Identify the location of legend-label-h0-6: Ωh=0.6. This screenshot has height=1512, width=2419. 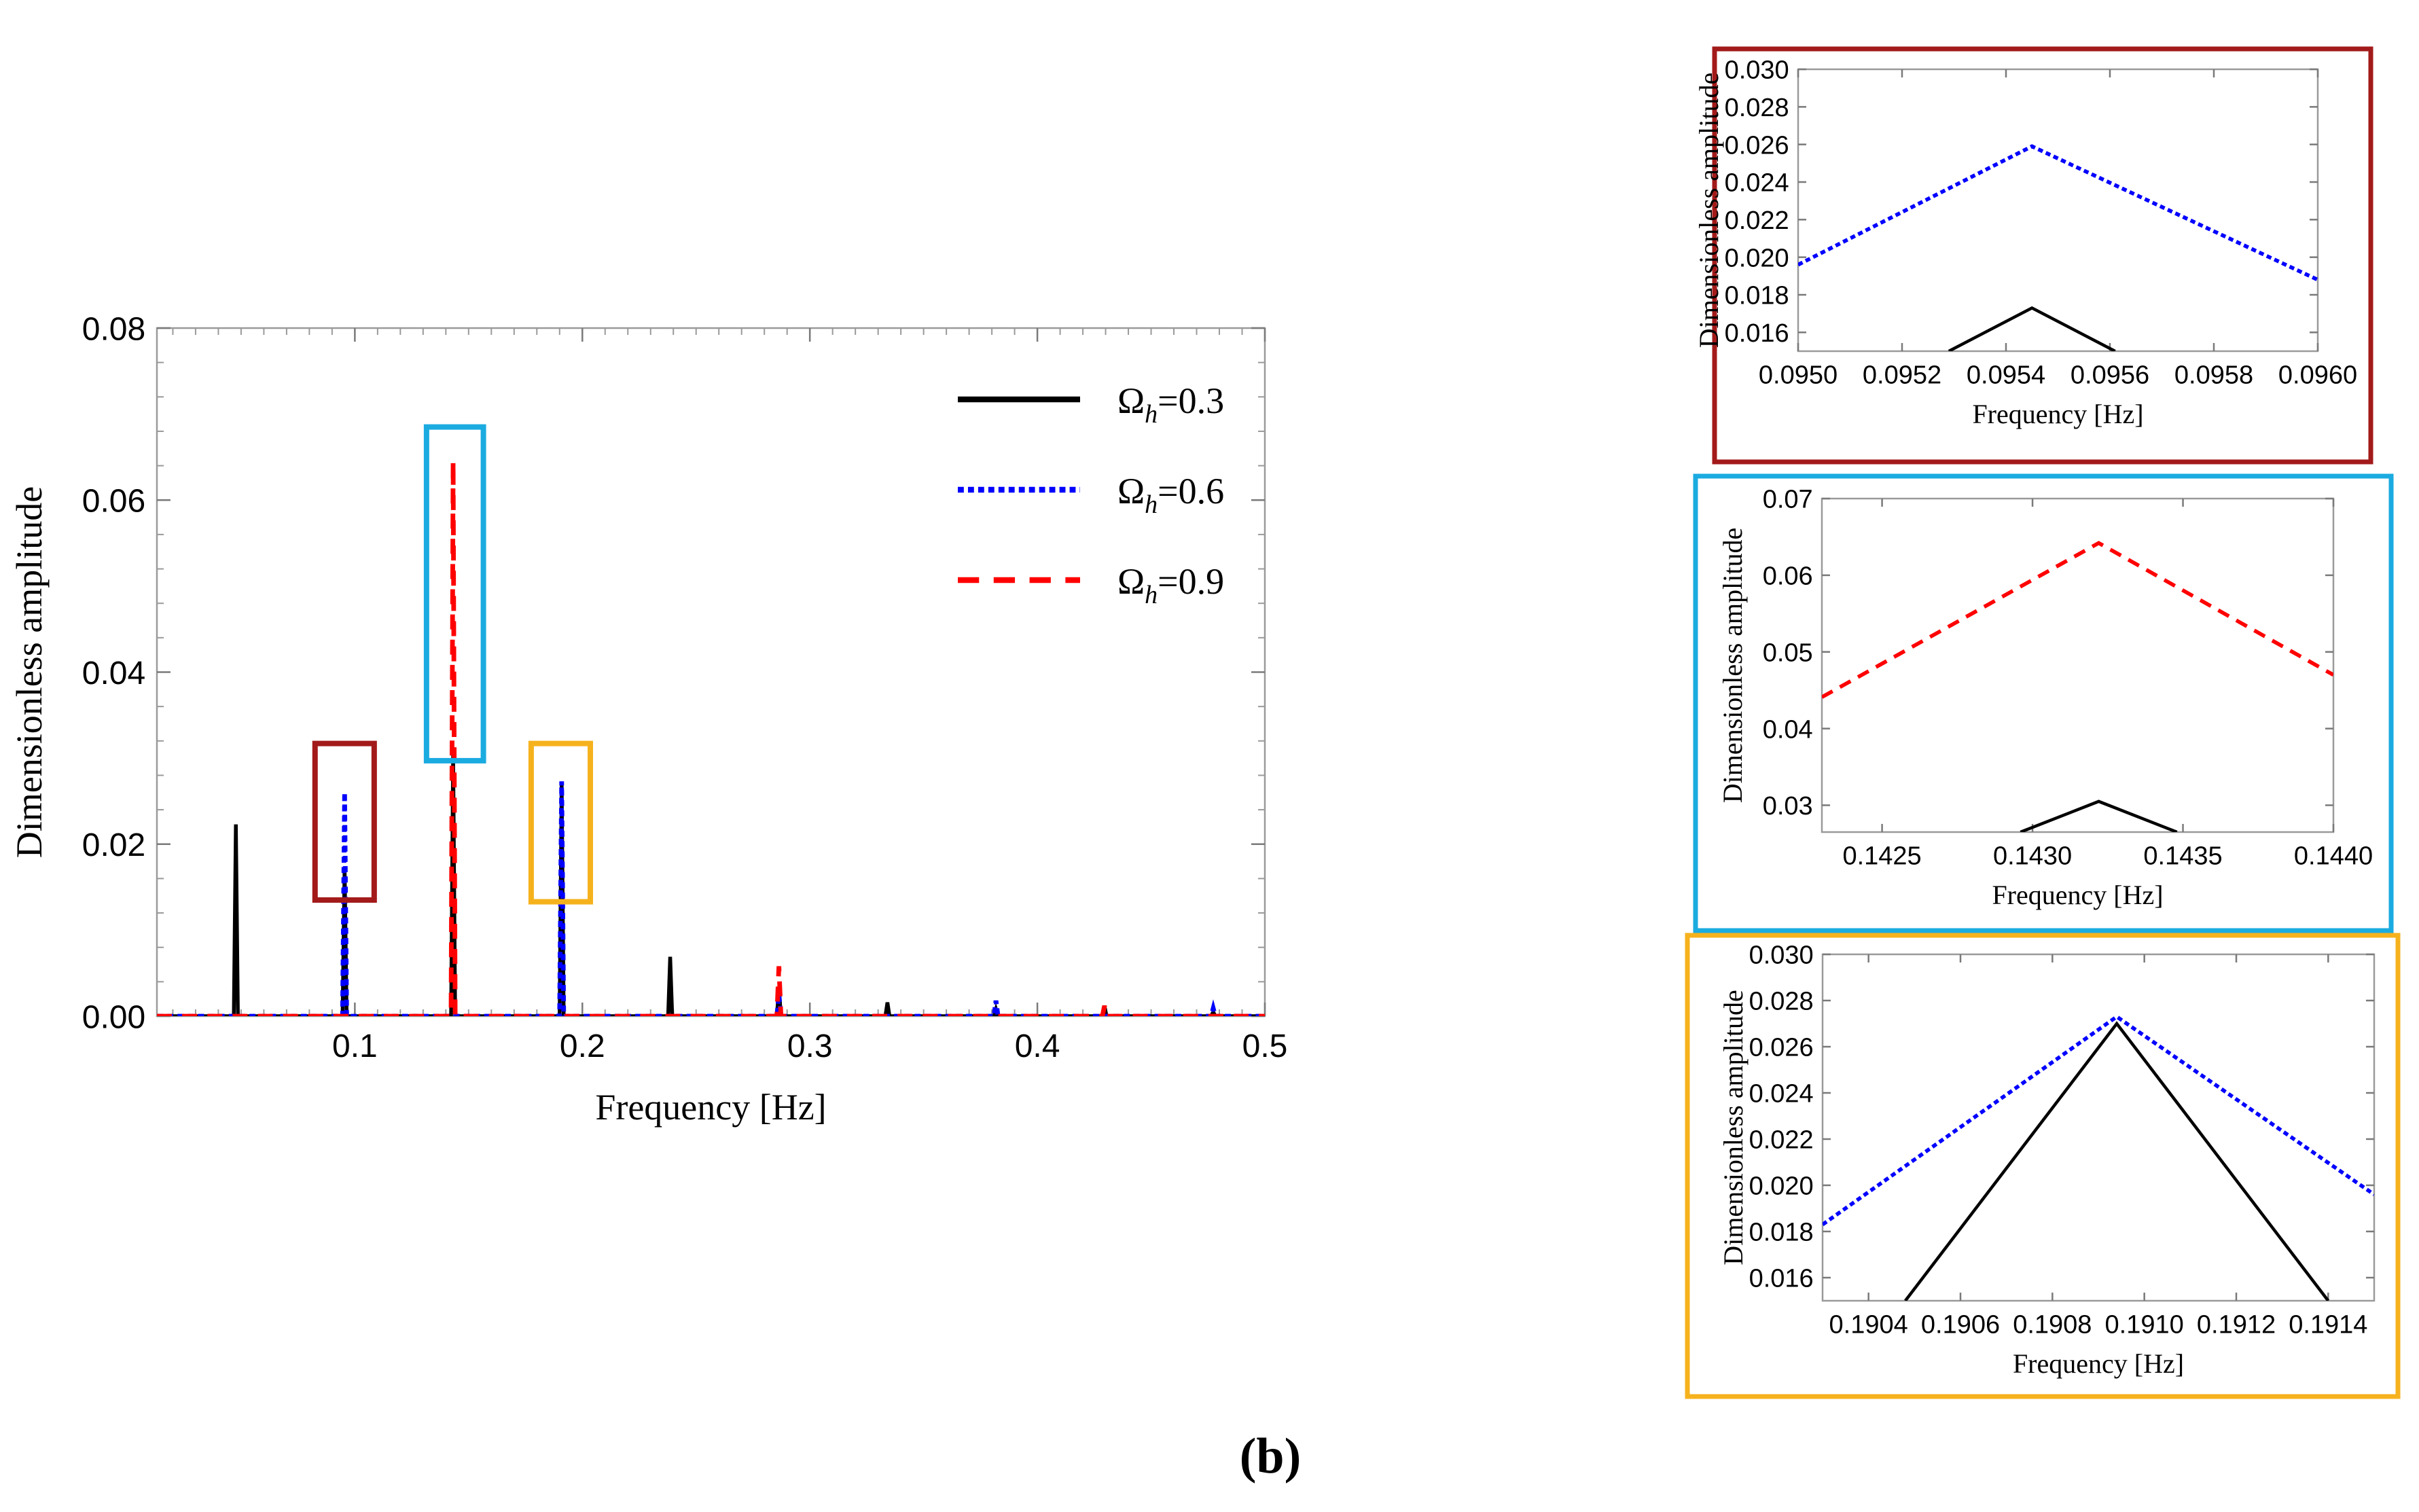
(1170, 495).